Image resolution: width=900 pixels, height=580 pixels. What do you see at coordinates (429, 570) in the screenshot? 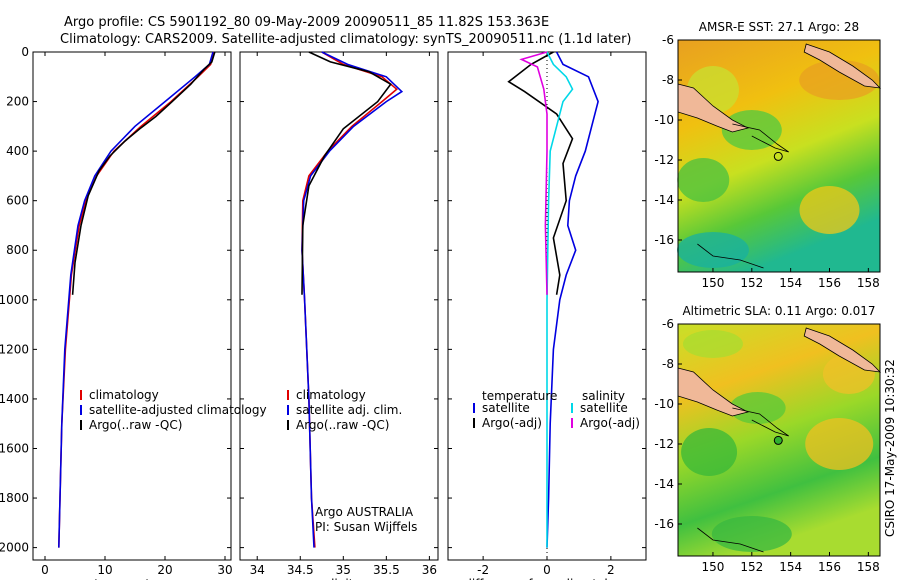
I see `x-tick-label: 36` at bounding box center [429, 570].